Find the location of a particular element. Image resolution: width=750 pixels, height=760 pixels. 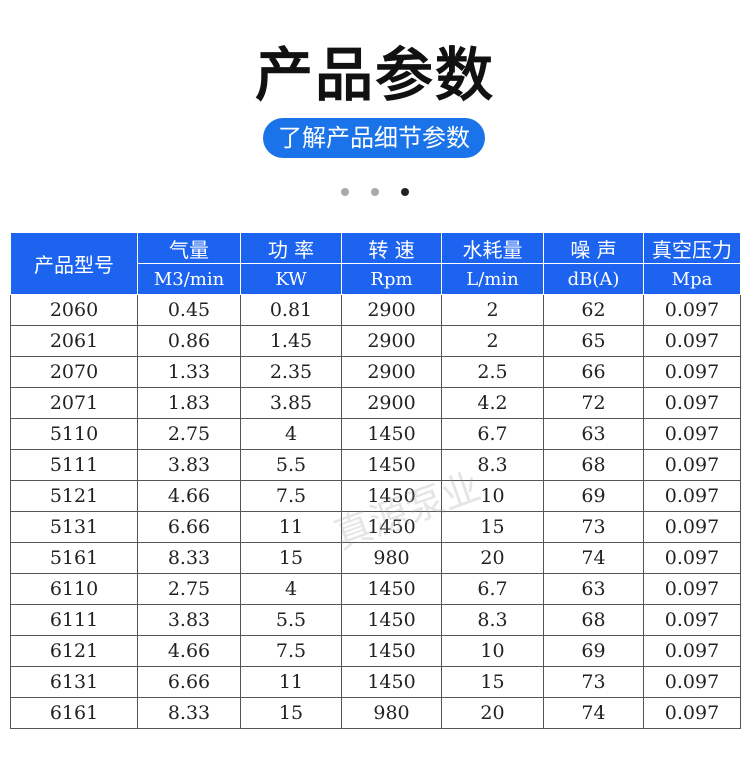

table-cell: 5121 is located at coordinates (74, 496).